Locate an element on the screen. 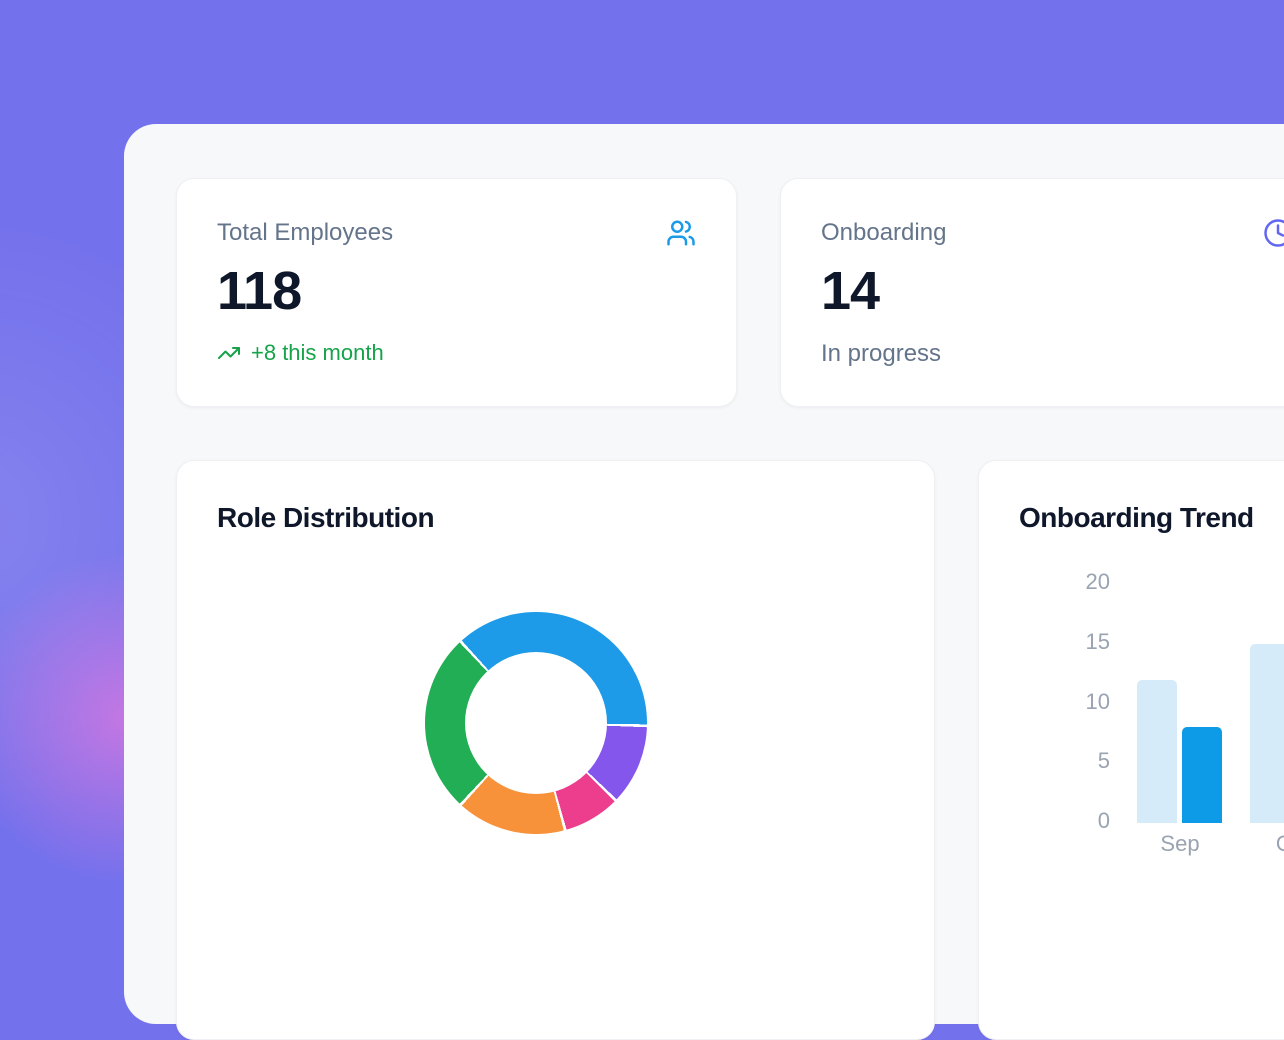  stat-delta-text: +8 this month is located at coordinates (317, 353).